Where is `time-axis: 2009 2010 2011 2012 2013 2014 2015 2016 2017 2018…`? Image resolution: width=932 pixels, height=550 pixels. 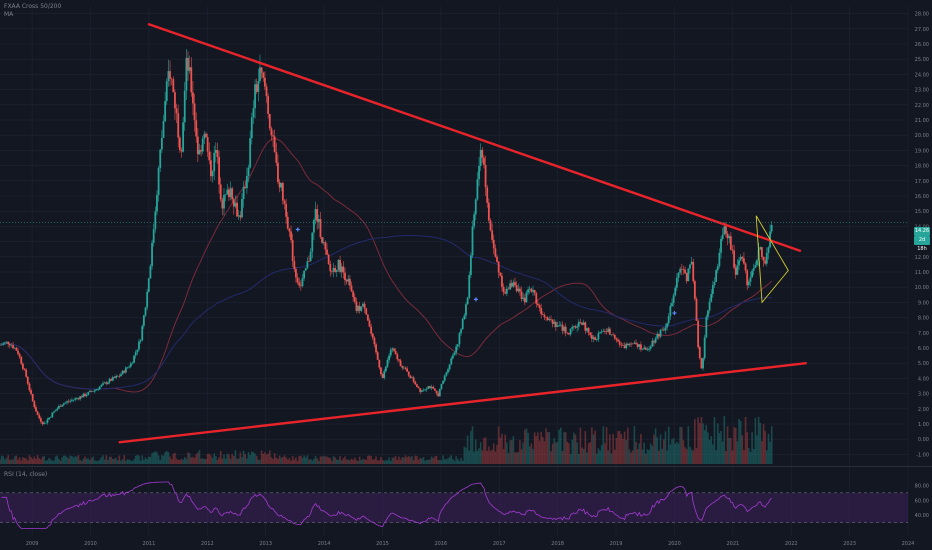
time-axis: 2009 2010 2011 2012 2013 2014 2015 2016 2017 2018… is located at coordinates (470, 544).